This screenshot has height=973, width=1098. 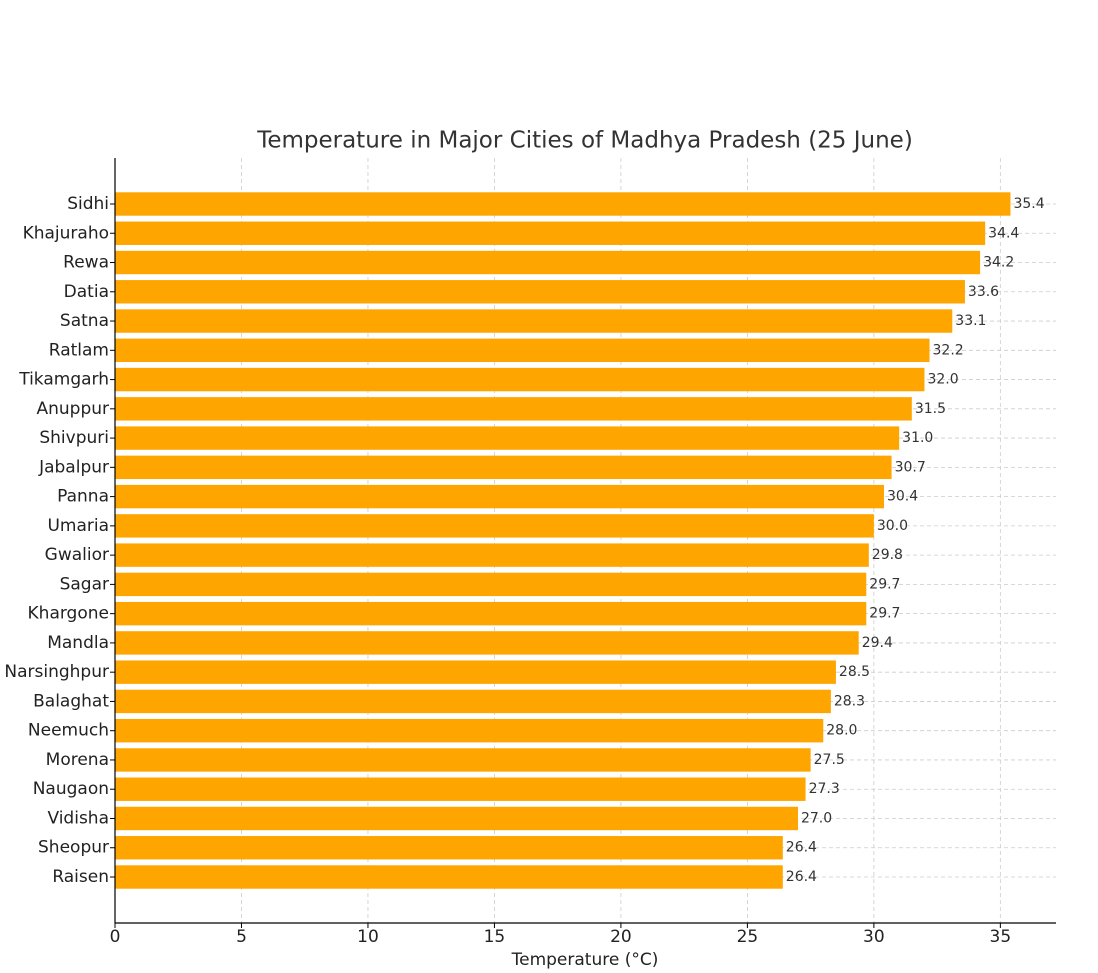 I want to click on x-axis-label: Temperature (°C), so click(x=585, y=960).